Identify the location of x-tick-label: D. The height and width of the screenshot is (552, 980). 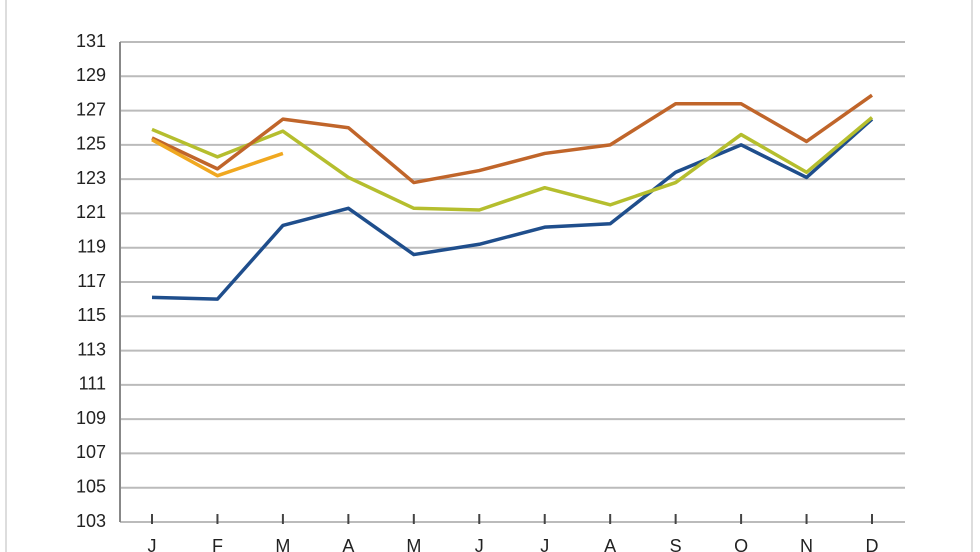
(872, 544).